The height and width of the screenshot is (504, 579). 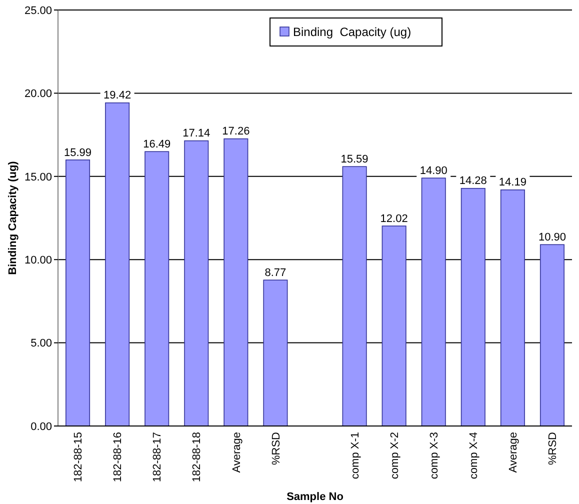 I want to click on legend-label: Binding Capacity (ug), so click(x=352, y=32).